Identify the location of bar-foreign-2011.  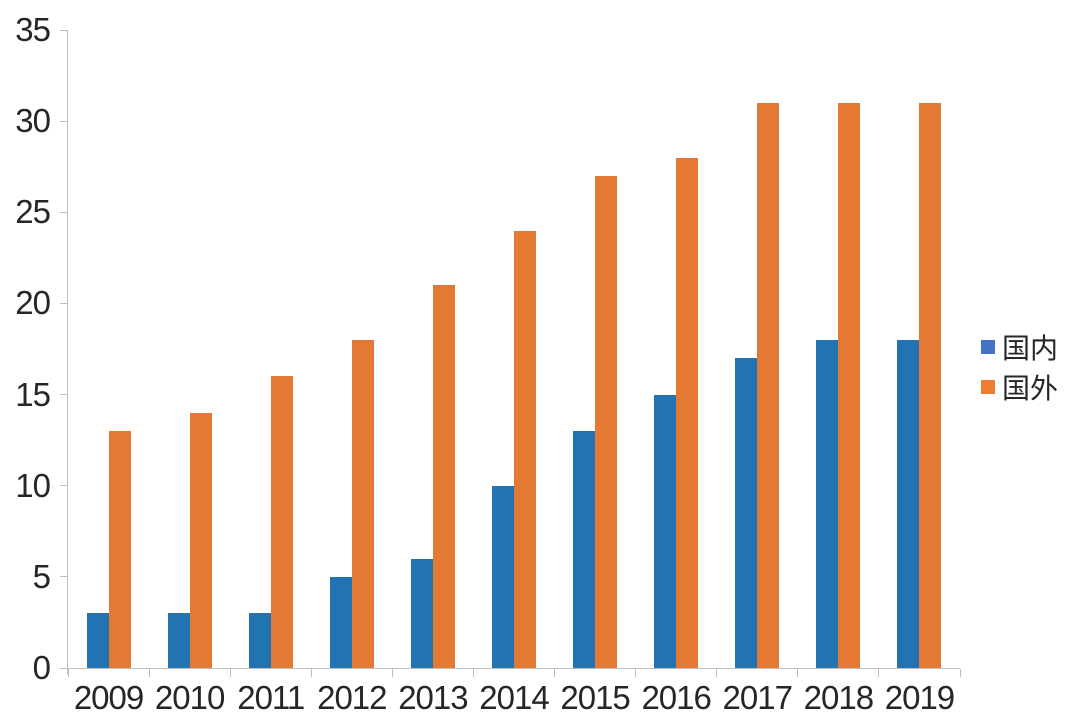
(281, 522).